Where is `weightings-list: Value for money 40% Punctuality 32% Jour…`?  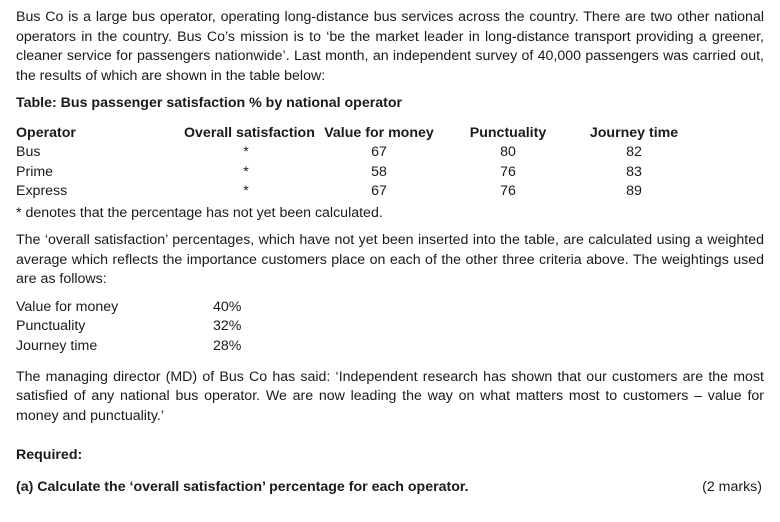
weightings-list: Value for money 40% Punctuality 32% Jour… is located at coordinates (390, 328).